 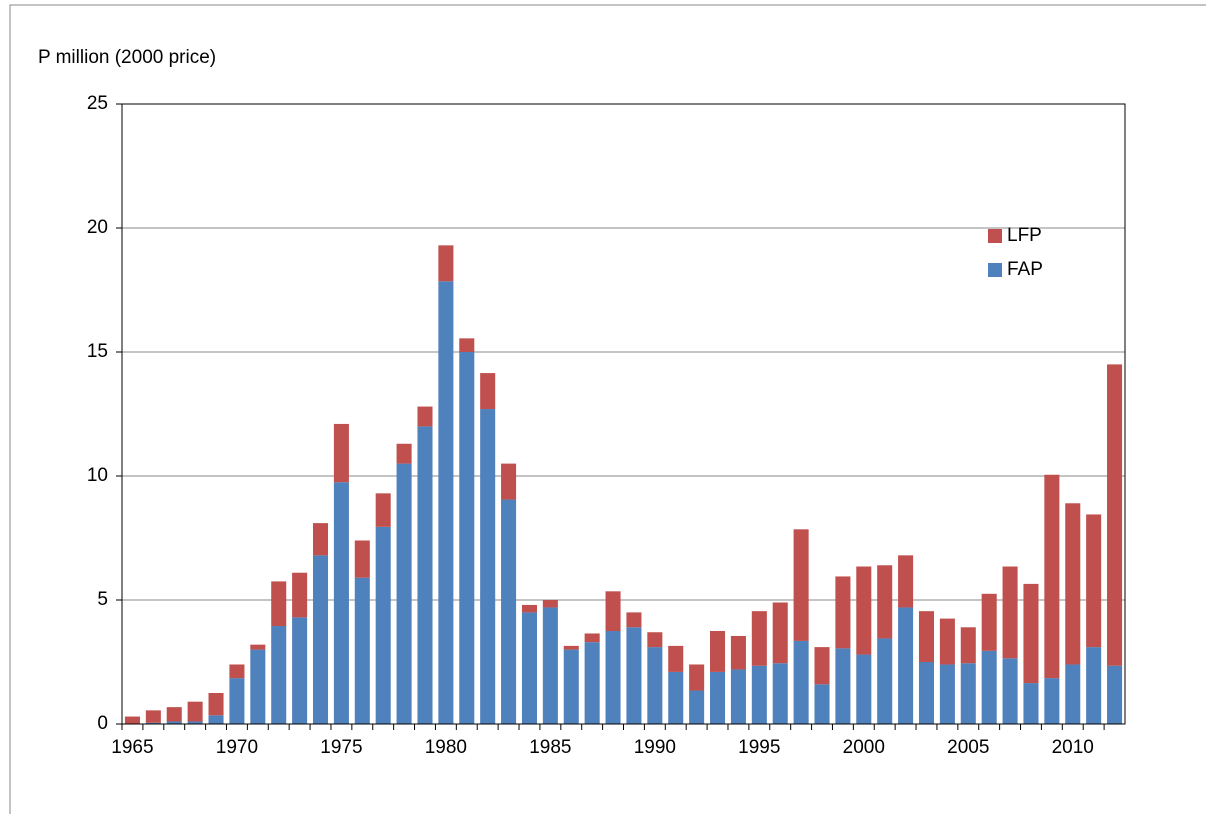 I want to click on y-tick-label: 20, so click(x=97, y=227).